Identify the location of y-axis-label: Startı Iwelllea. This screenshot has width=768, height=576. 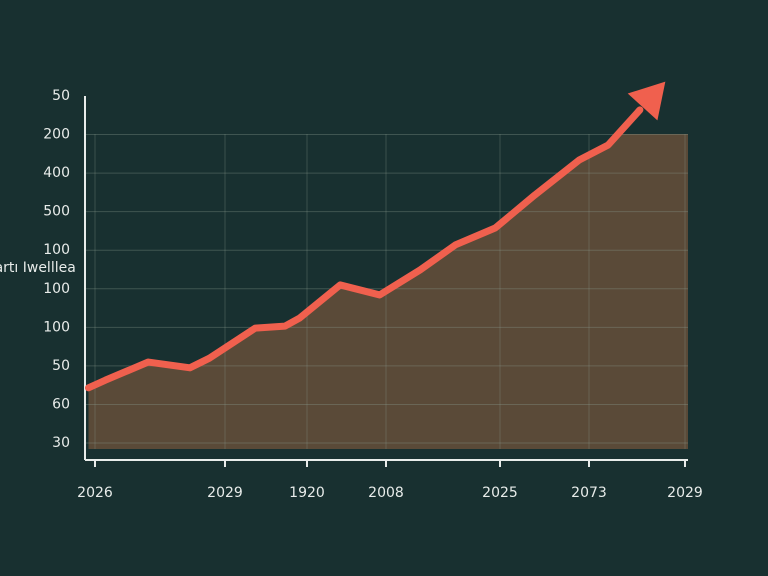
(38, 268).